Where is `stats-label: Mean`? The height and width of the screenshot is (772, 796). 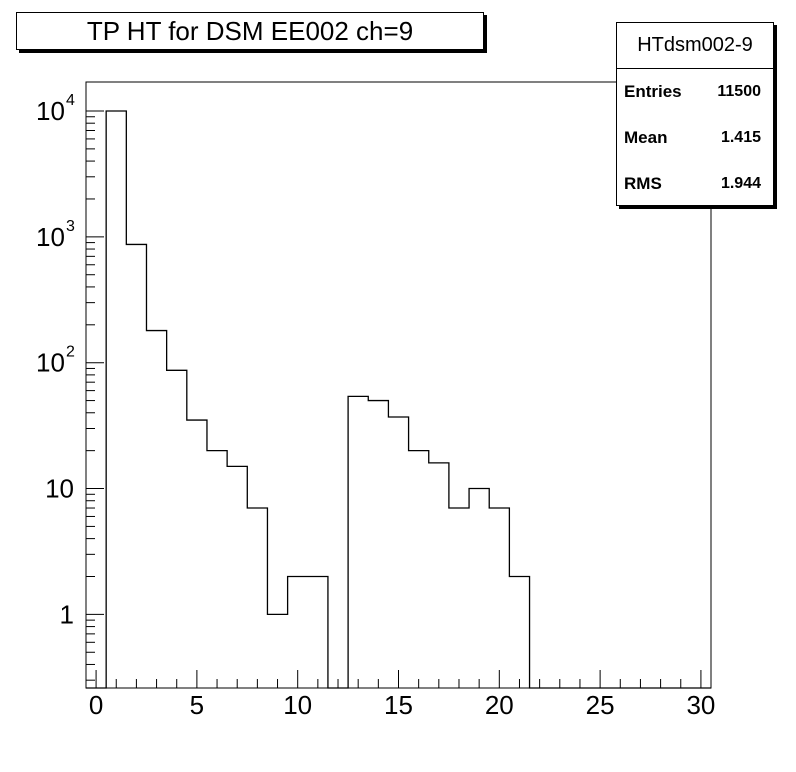
stats-label: Mean is located at coordinates (646, 137).